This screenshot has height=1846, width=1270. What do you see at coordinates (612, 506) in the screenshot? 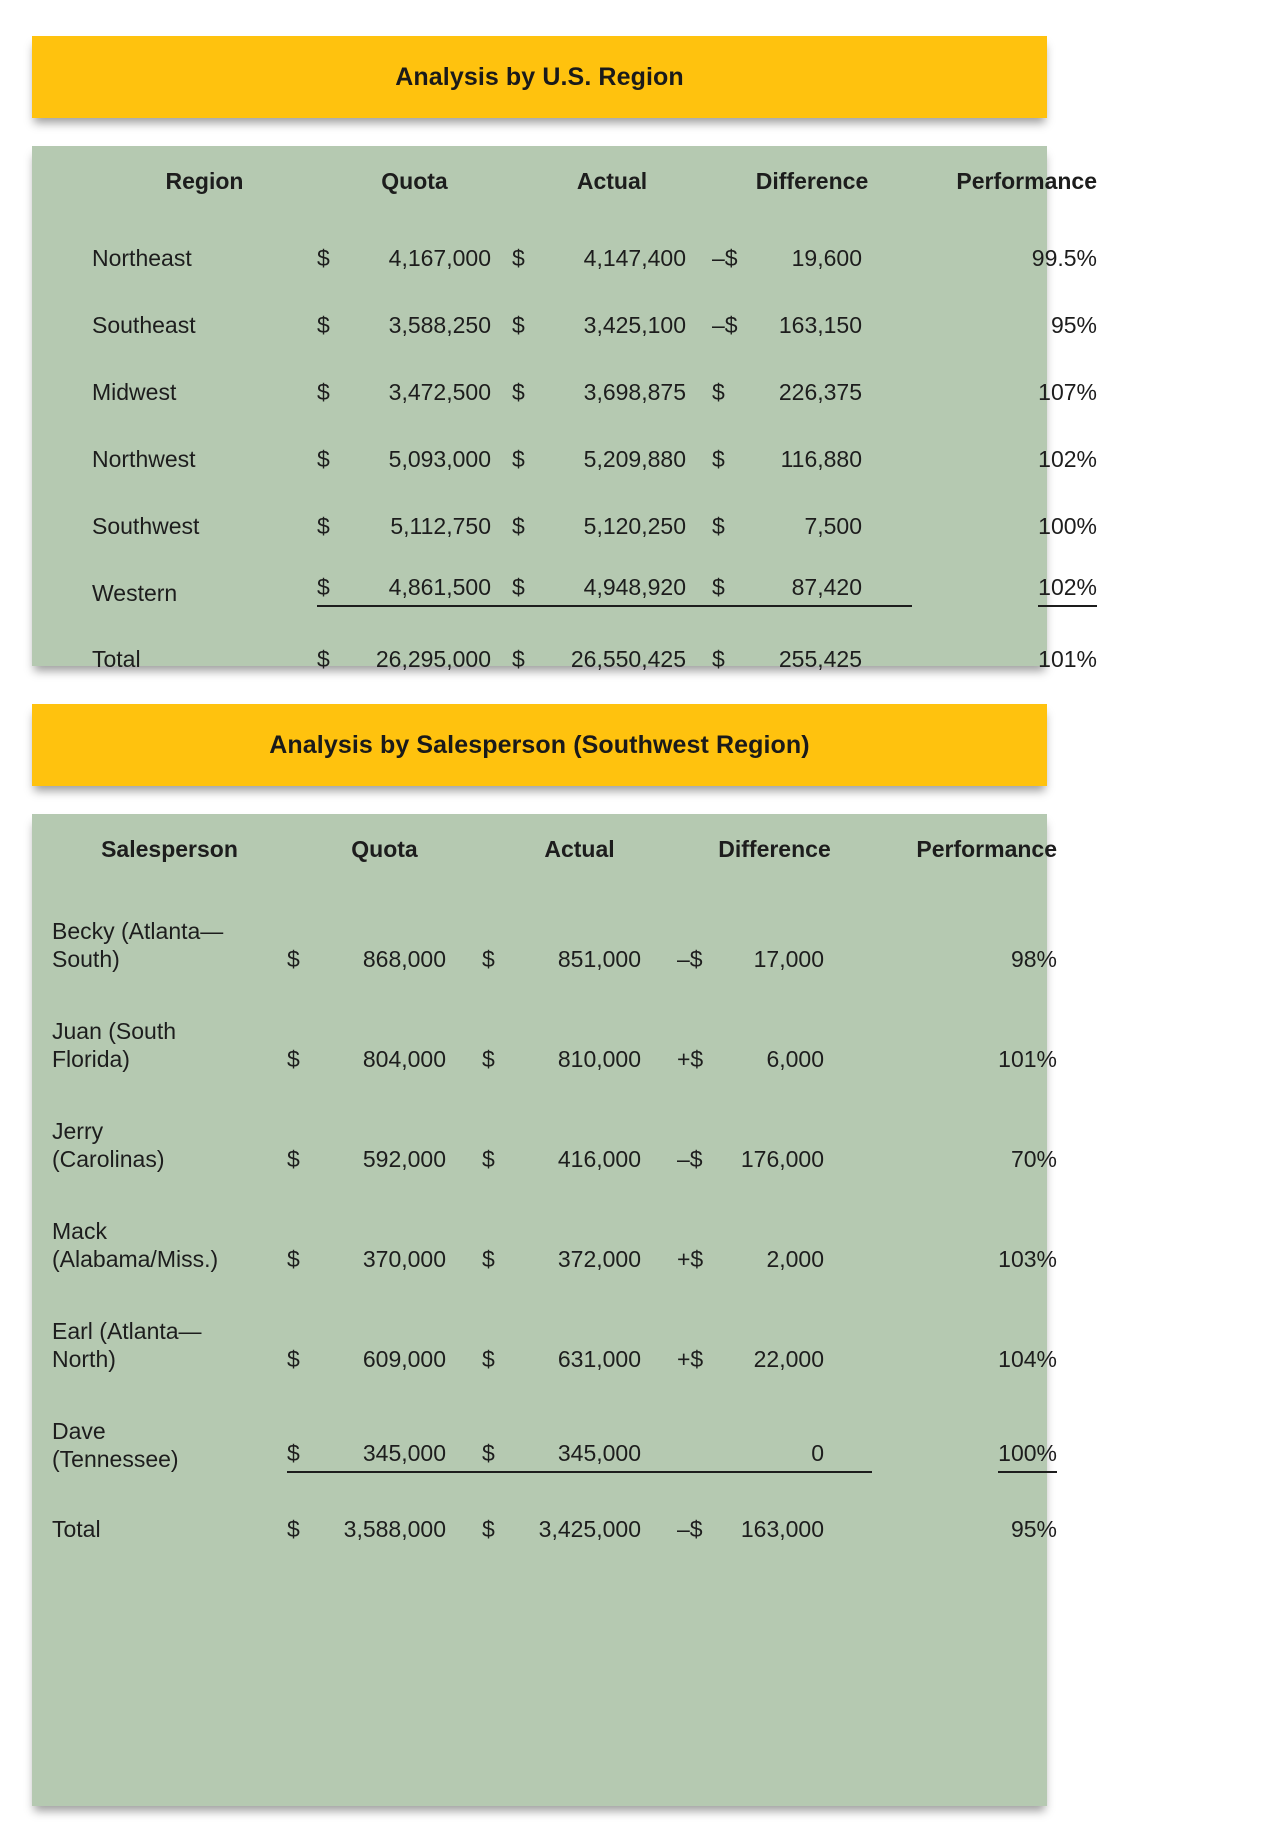
I see `actual-cell: $5,120,250` at bounding box center [612, 506].